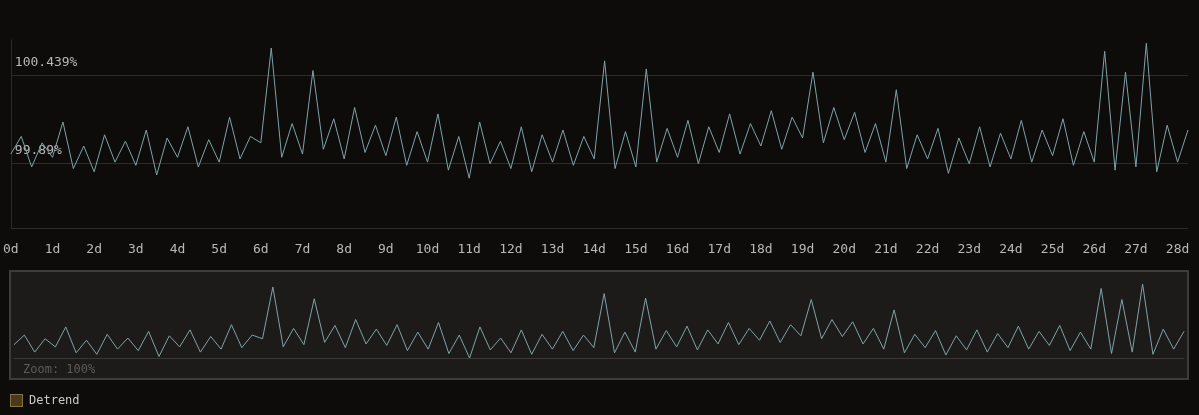  Describe the element at coordinates (54, 400) in the screenshot. I see `text: Detrend` at that location.